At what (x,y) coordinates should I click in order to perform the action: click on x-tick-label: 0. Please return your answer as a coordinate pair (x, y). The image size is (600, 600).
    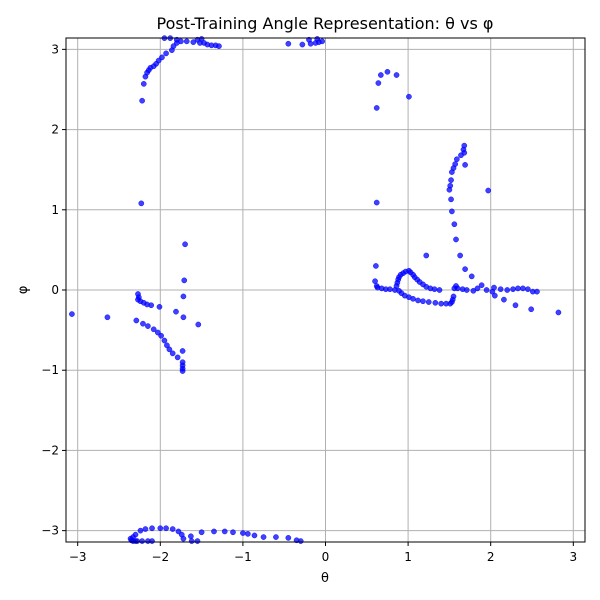
    Looking at the image, I should click on (326, 557).